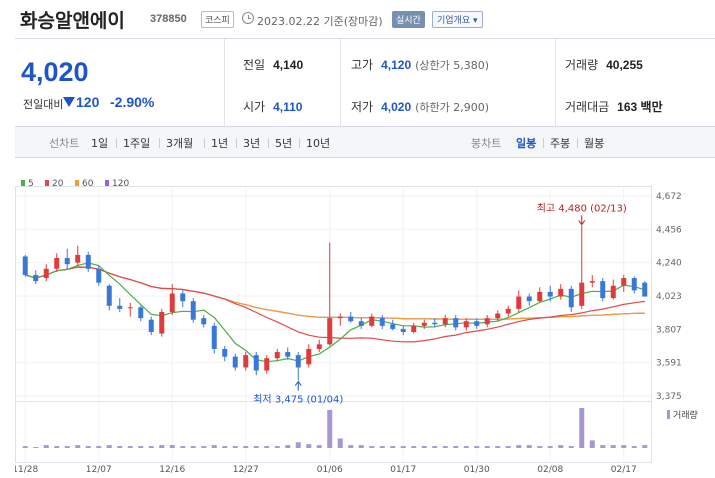 The height and width of the screenshot is (478, 715). Describe the element at coordinates (403, 470) in the screenshot. I see `x-tick-label: 01/17` at that location.